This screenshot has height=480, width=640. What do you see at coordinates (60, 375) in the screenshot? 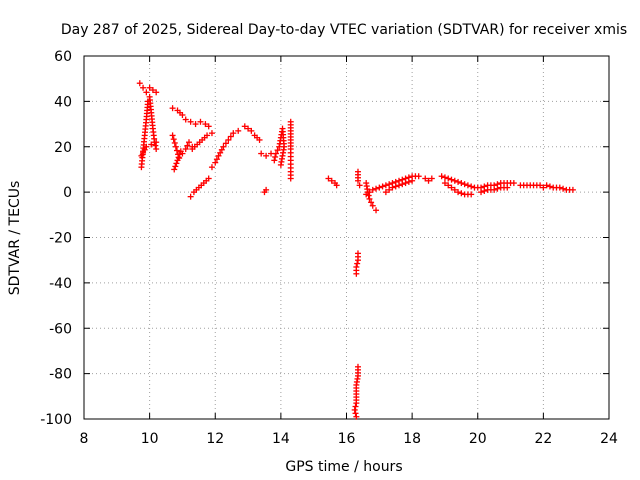
I see `y-tick-label: -80` at bounding box center [60, 375].